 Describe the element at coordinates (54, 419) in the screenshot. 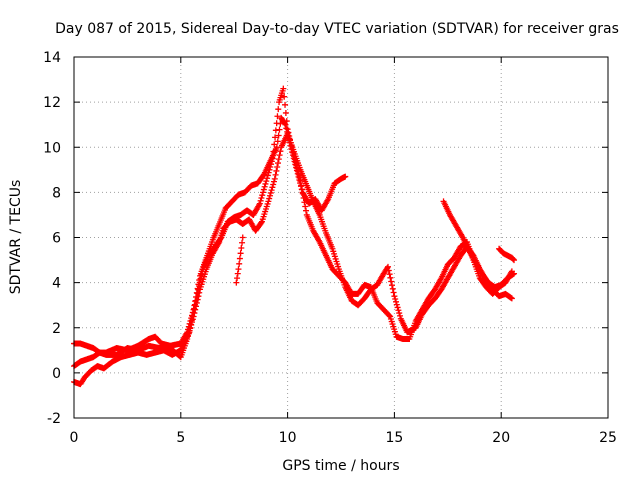

I see `y-tick-label: -2` at that location.